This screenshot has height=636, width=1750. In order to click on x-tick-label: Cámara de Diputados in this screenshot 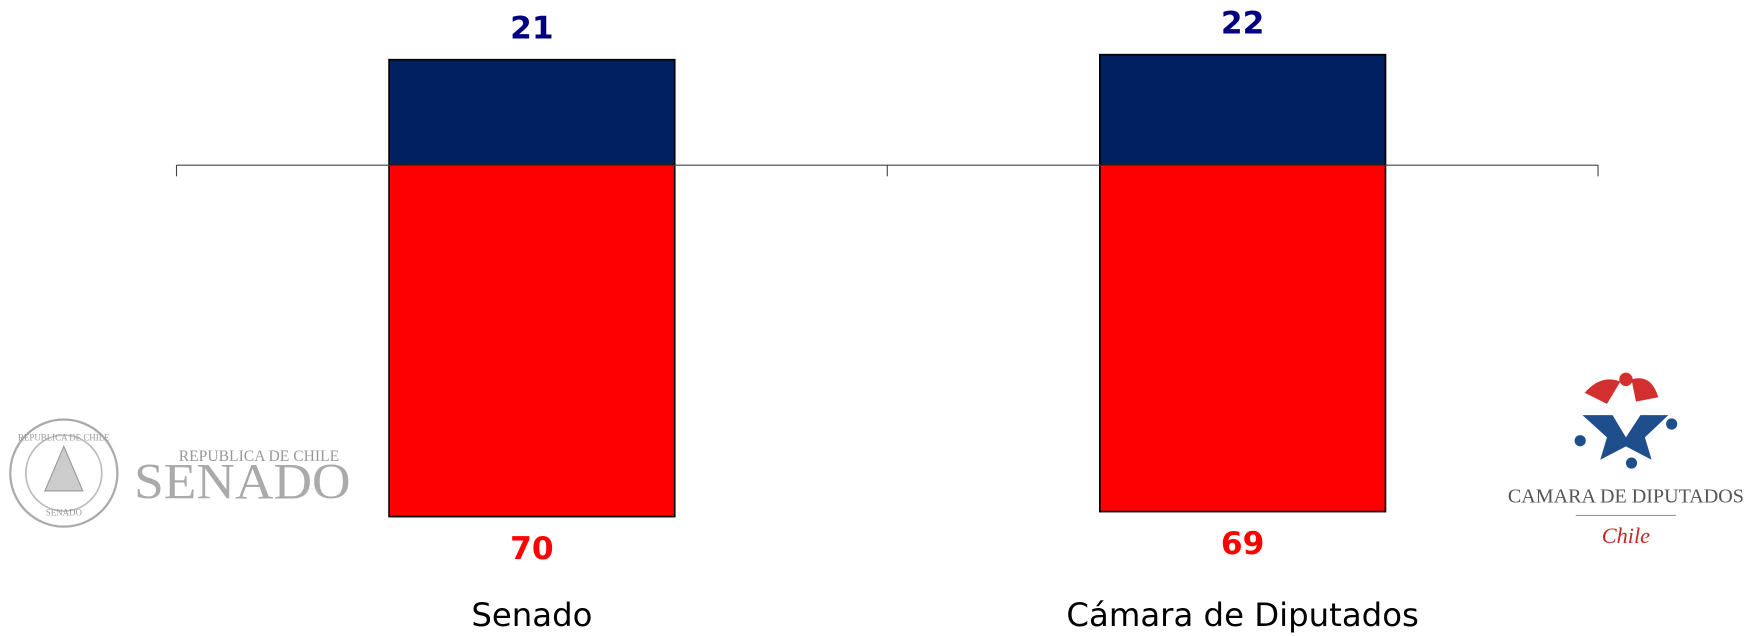, I will do `click(1242, 615)`.